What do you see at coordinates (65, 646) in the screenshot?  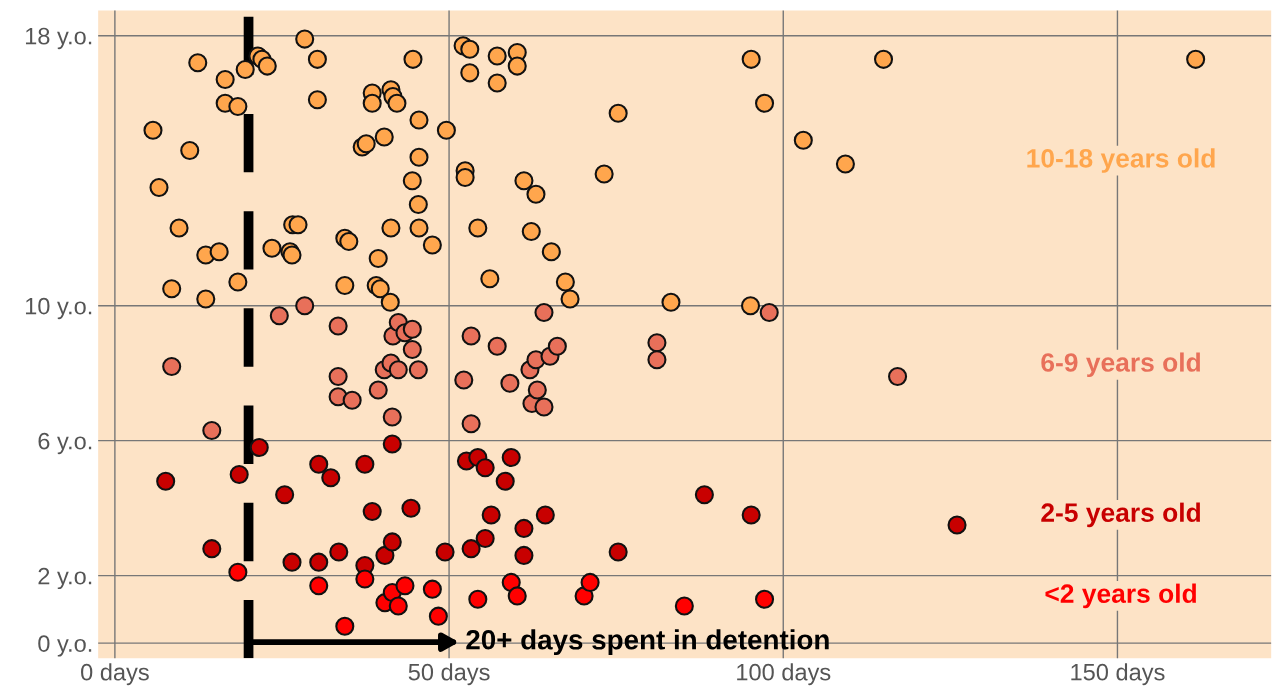 I see `y-tick-label: 0 y.o.` at bounding box center [65, 646].